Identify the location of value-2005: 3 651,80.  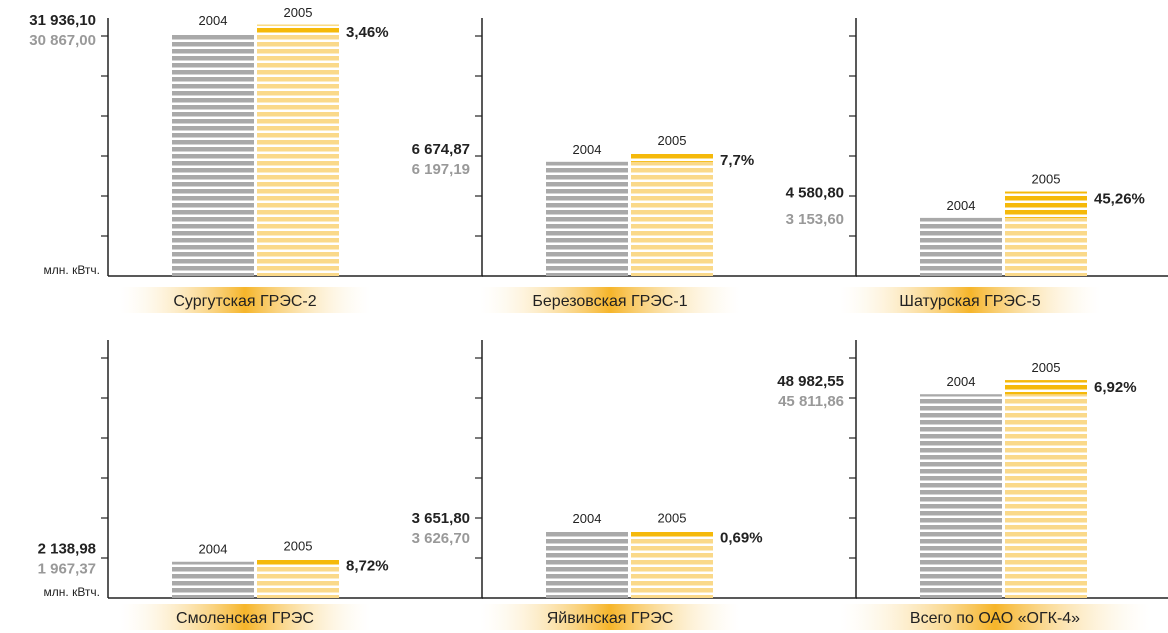
(441, 518).